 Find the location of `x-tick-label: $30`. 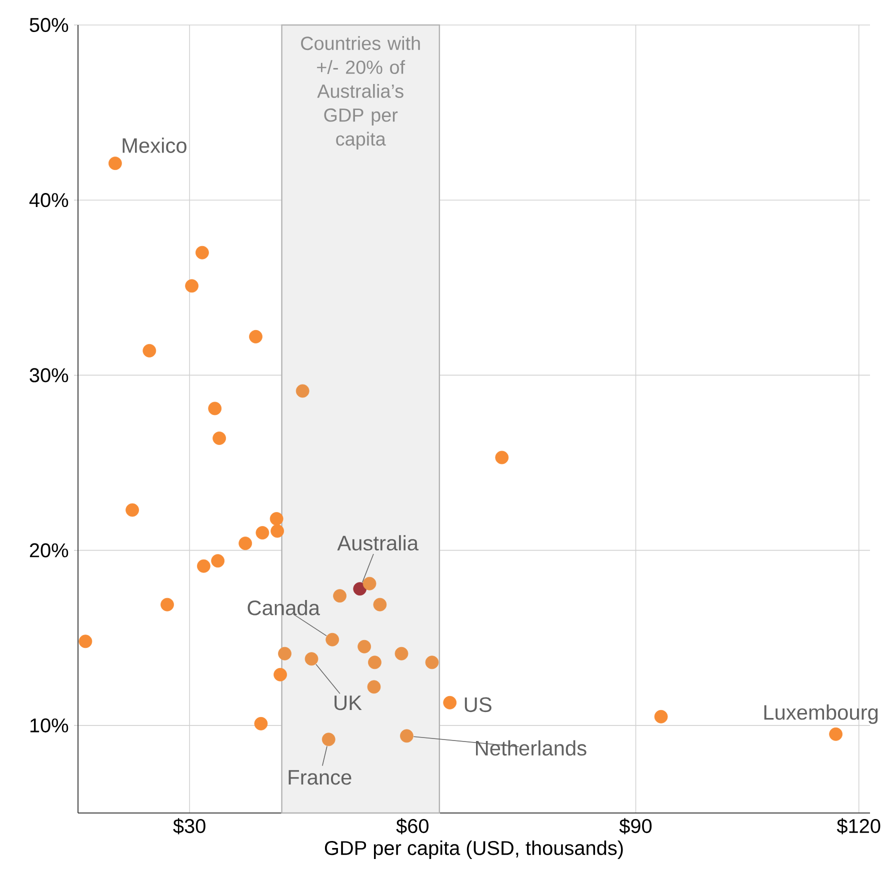

x-tick-label: $30 is located at coordinates (189, 826).